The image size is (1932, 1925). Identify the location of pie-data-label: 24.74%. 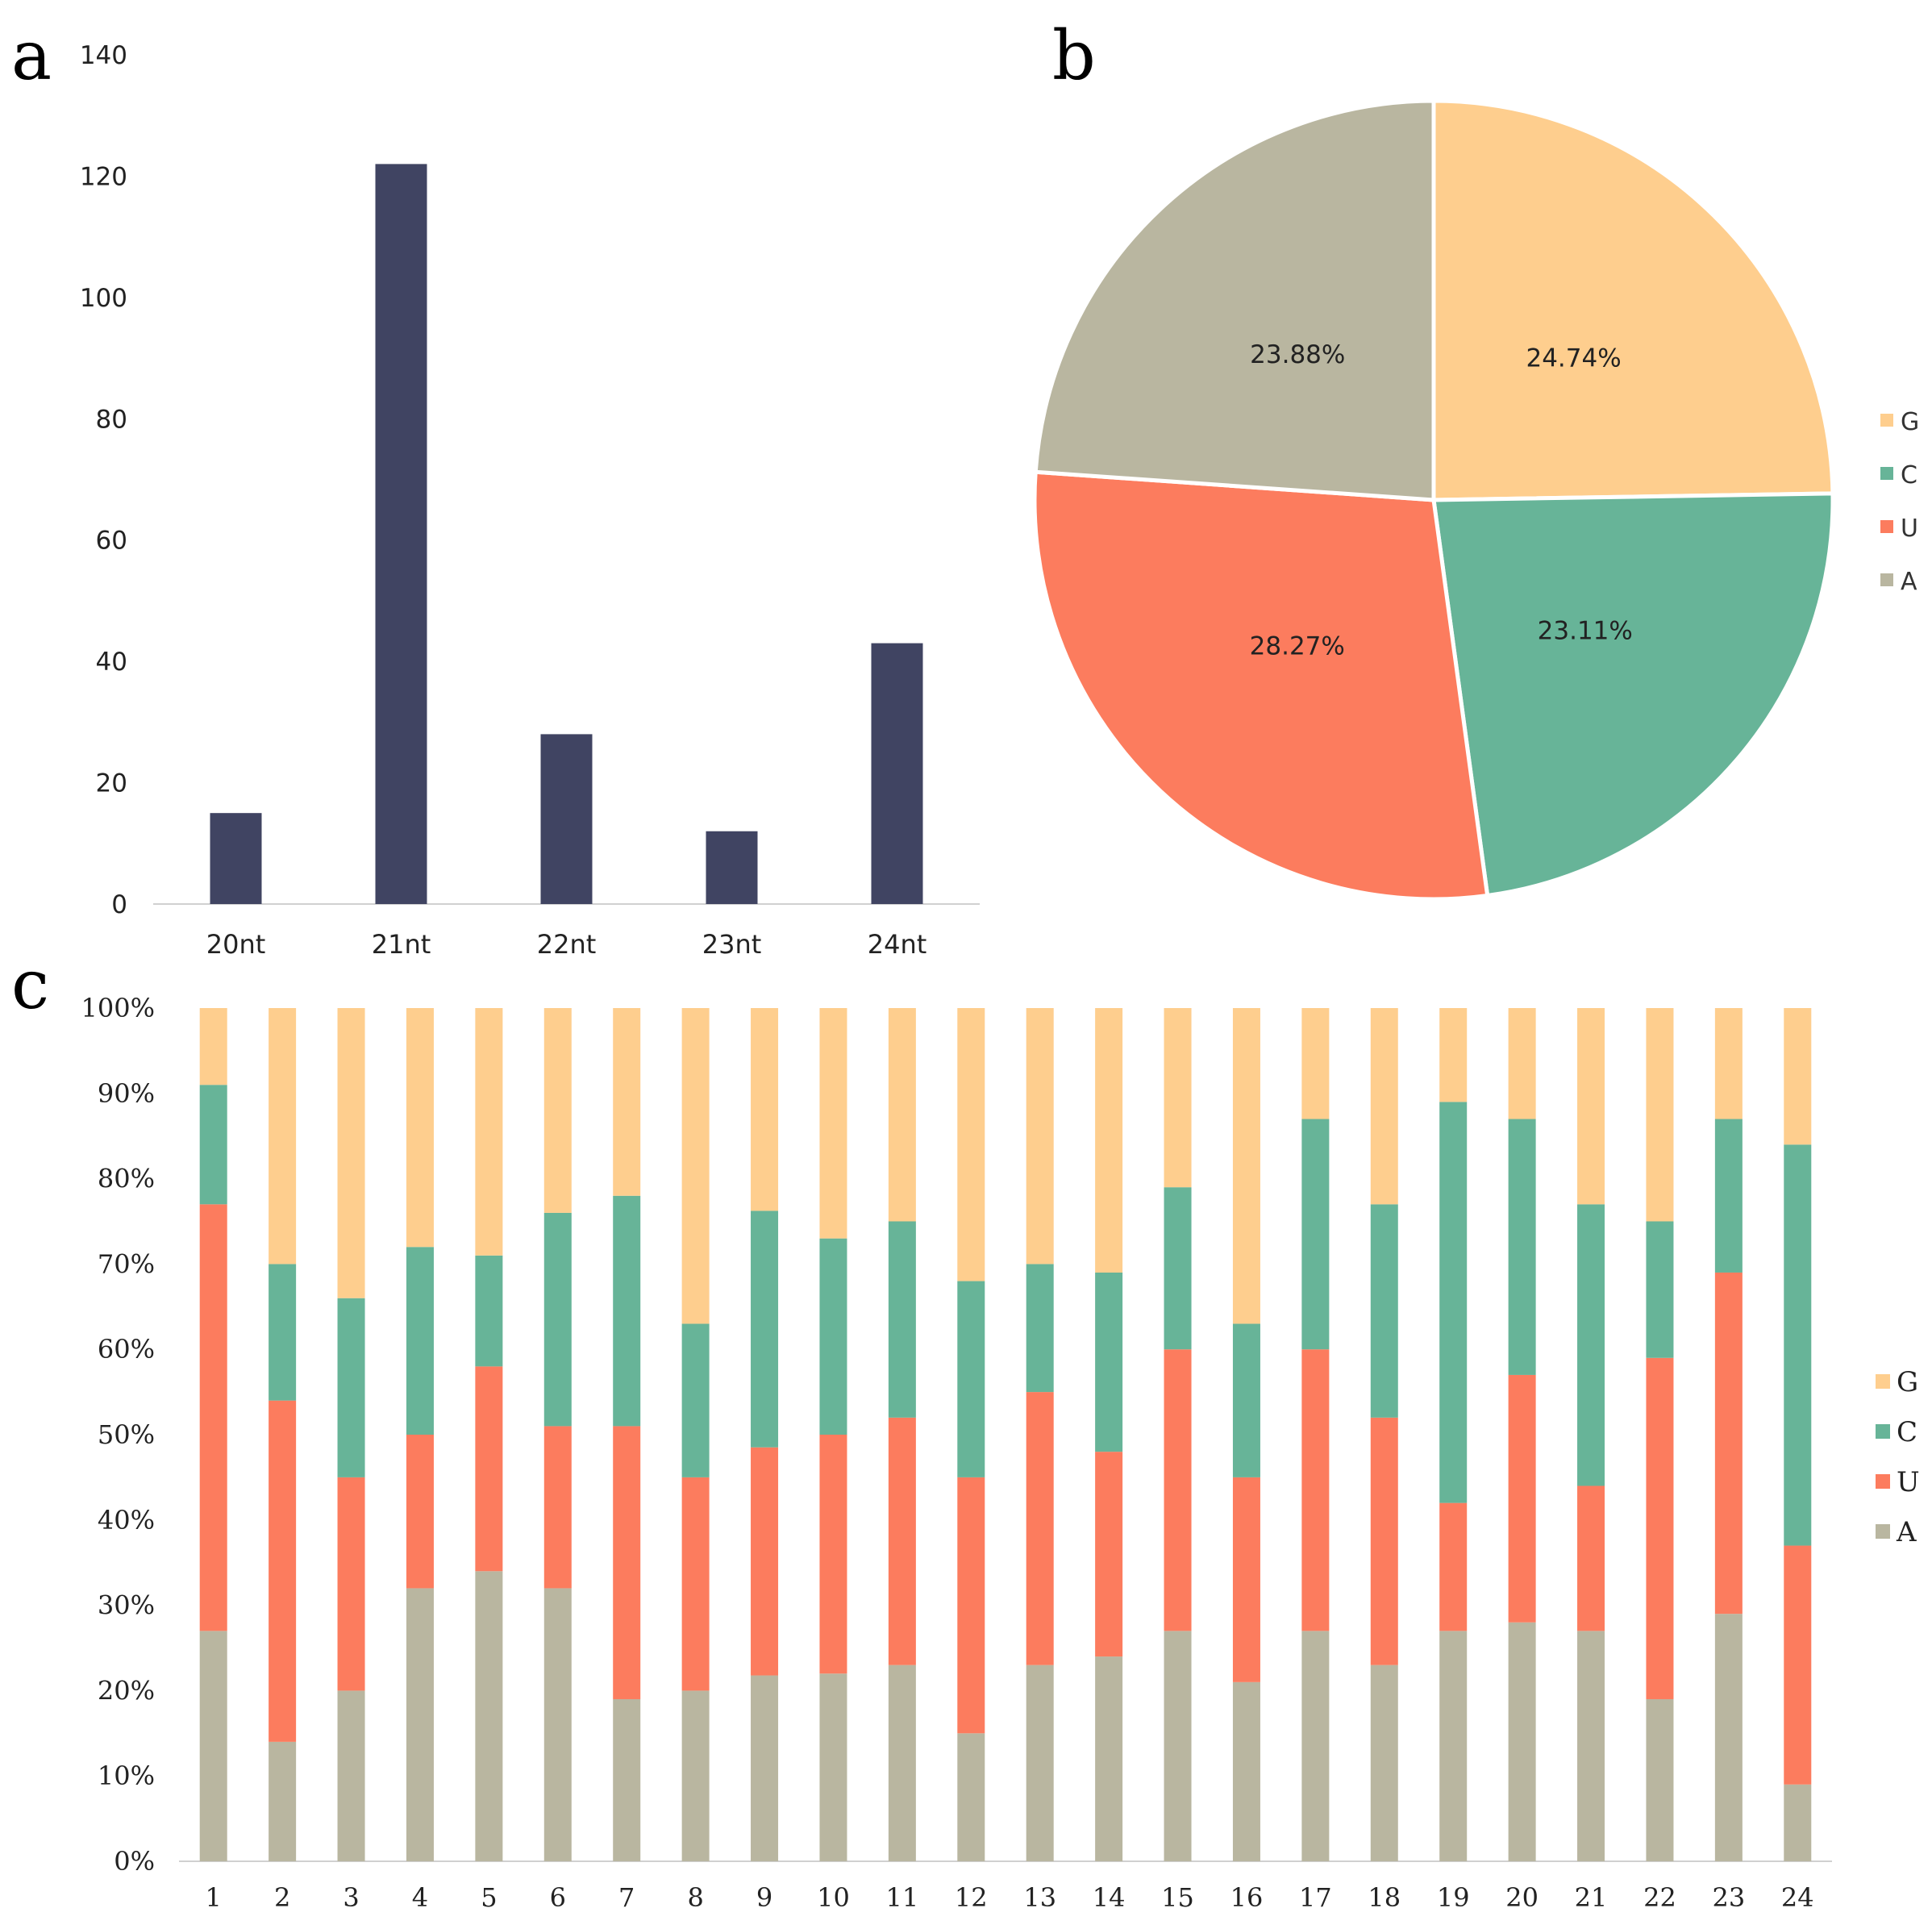
(1574, 358).